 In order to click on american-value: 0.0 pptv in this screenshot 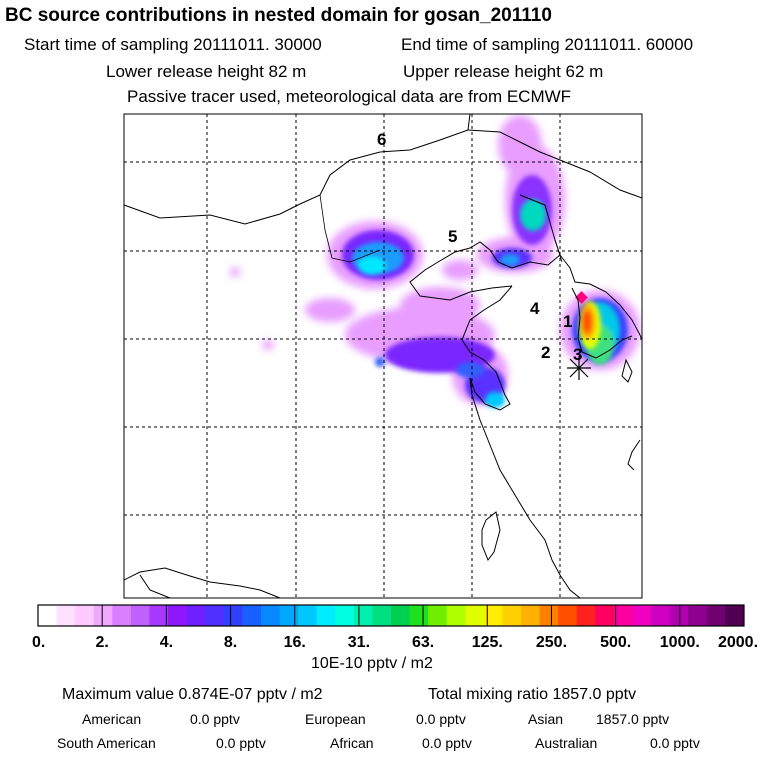, I will do `click(215, 719)`.